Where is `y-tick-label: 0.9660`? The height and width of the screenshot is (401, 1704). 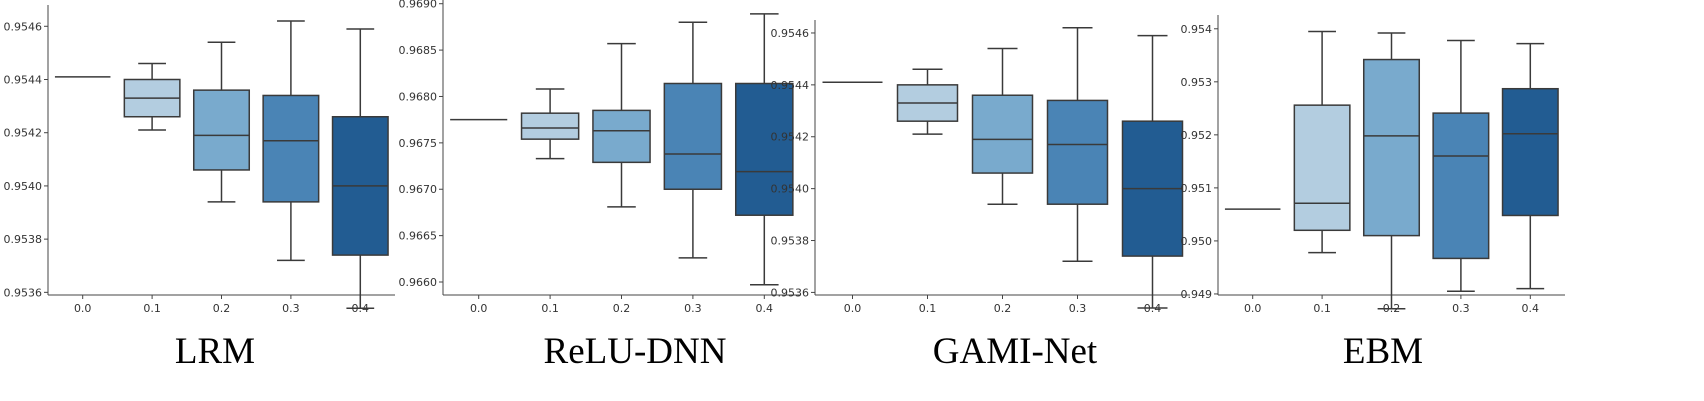 y-tick-label: 0.9660 is located at coordinates (418, 282).